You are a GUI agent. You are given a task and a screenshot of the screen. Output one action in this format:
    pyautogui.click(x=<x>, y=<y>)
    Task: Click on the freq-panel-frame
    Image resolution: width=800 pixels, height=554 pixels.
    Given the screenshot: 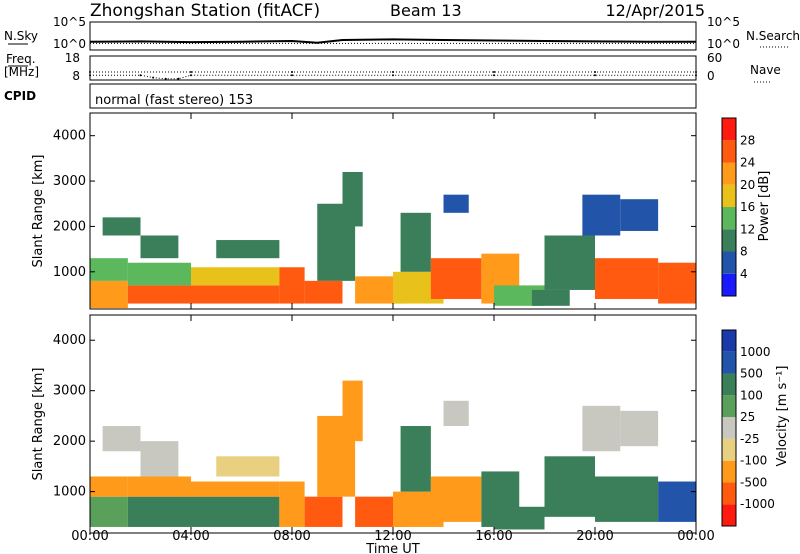 What is the action you would take?
    pyautogui.click(x=393, y=68)
    